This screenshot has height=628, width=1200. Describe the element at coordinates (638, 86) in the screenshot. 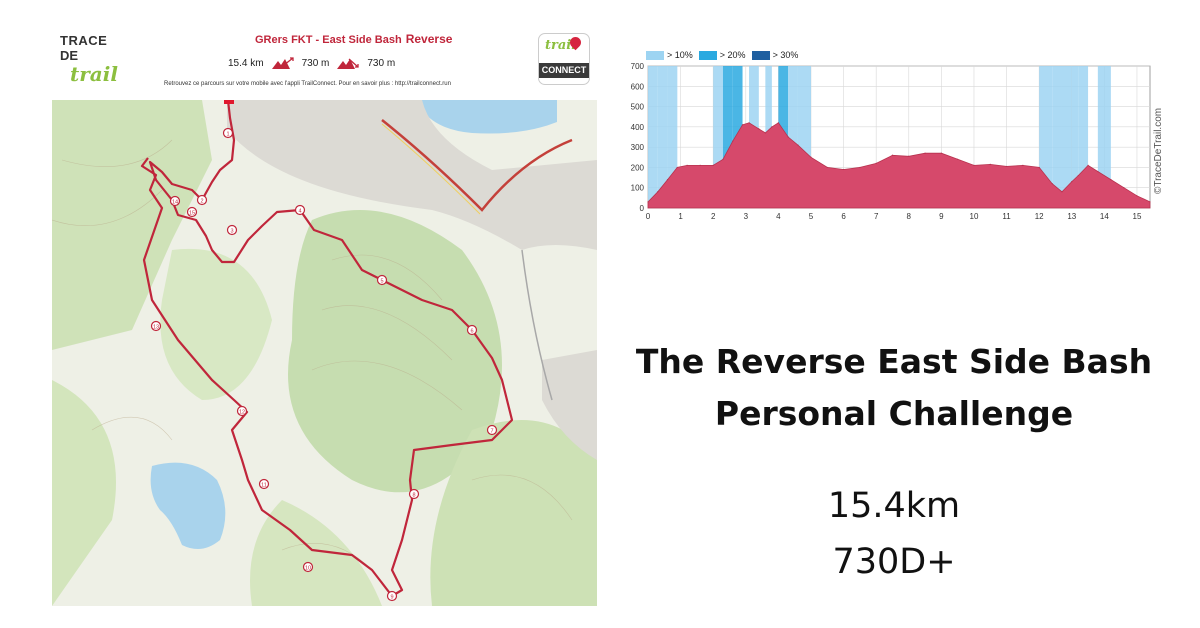

I see `y-tick-label: 600` at that location.